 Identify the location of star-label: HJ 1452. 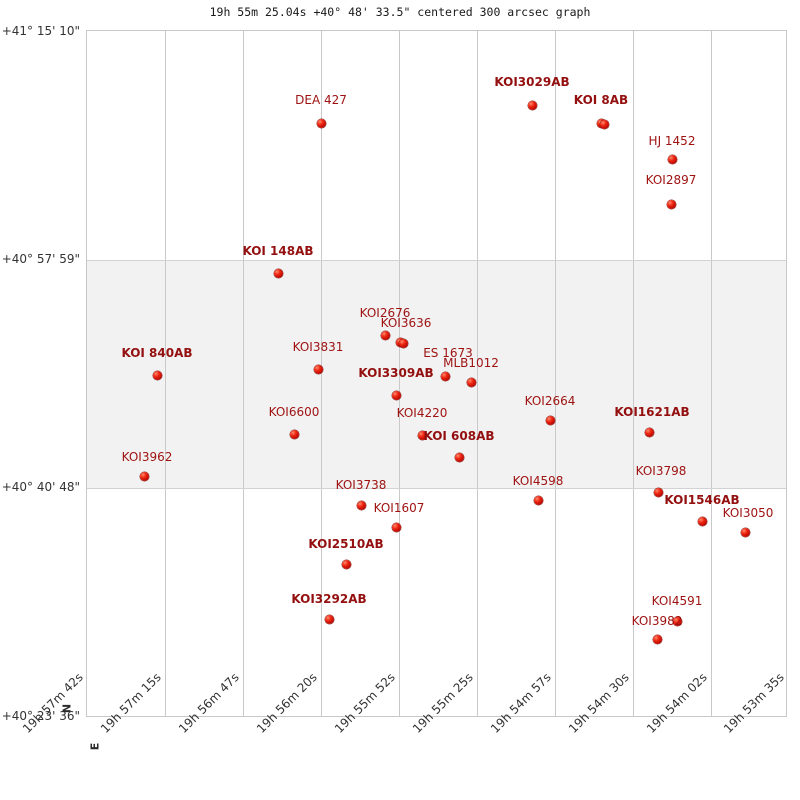
(672, 141).